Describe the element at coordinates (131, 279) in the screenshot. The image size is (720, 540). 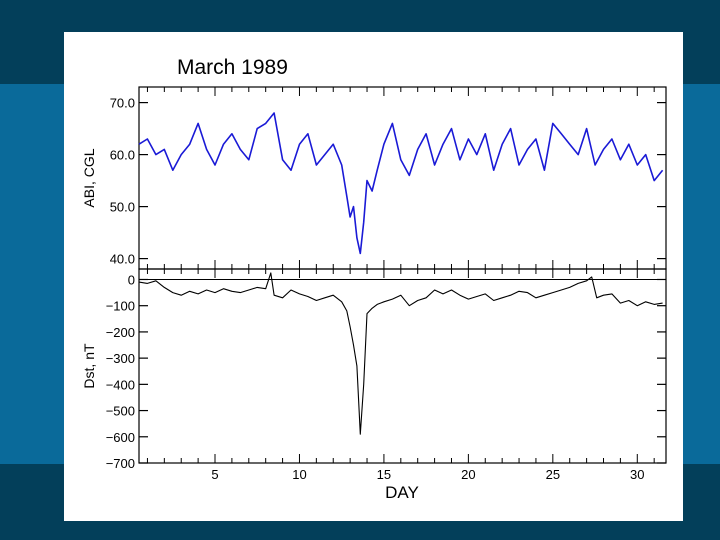
I see `dst-ytick-label: 0` at that location.